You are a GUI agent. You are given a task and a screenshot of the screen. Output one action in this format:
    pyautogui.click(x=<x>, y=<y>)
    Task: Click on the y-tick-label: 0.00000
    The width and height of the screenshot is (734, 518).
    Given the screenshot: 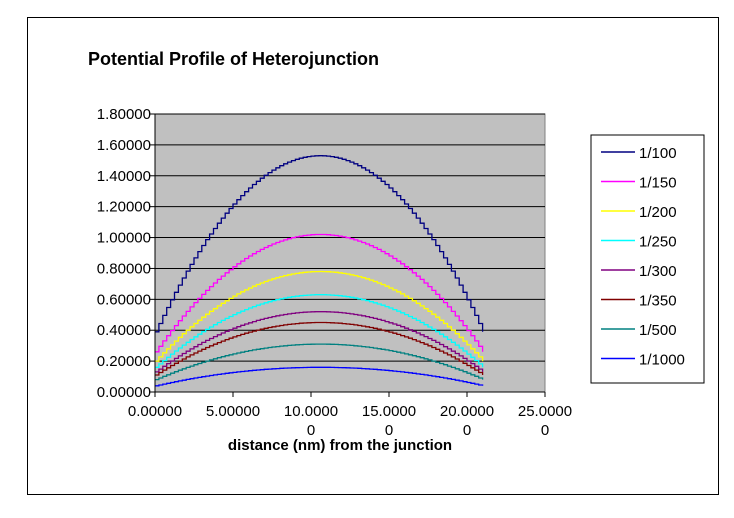 What is the action you would take?
    pyautogui.click(x=124, y=392)
    